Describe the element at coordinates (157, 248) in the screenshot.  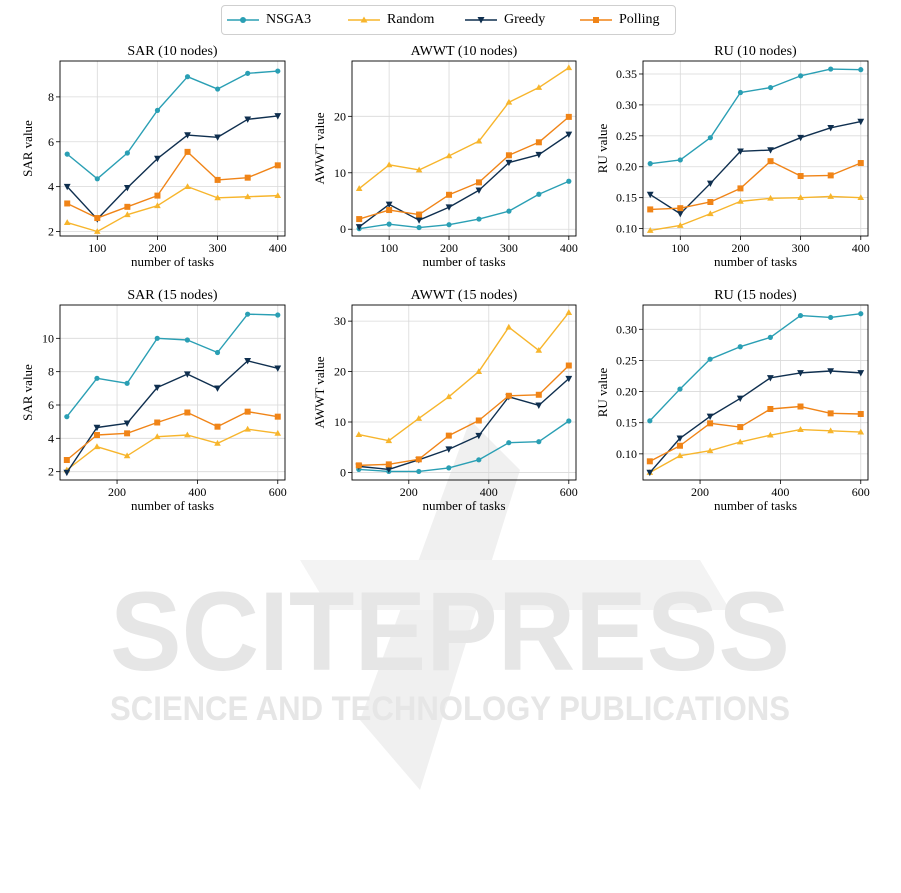
I see `x-tick-label: 200` at that location.